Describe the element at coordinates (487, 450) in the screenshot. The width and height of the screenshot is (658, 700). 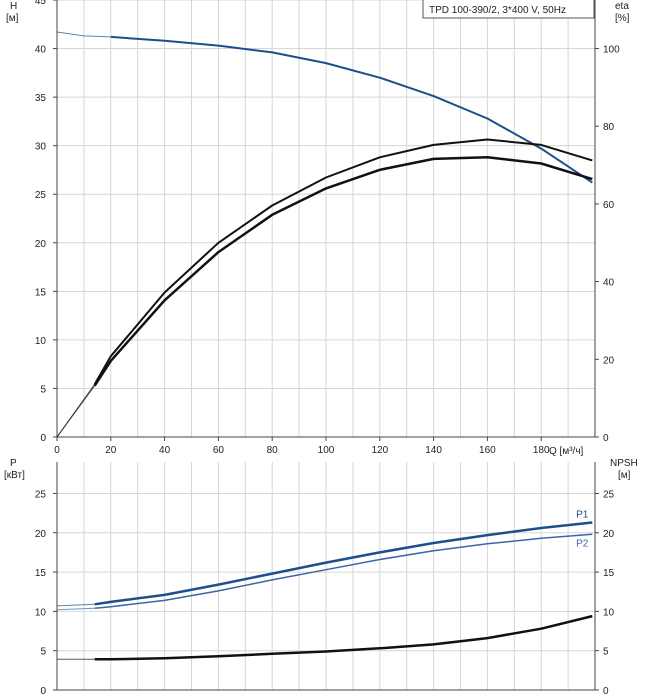
I see `x-tick-label: 160` at that location.